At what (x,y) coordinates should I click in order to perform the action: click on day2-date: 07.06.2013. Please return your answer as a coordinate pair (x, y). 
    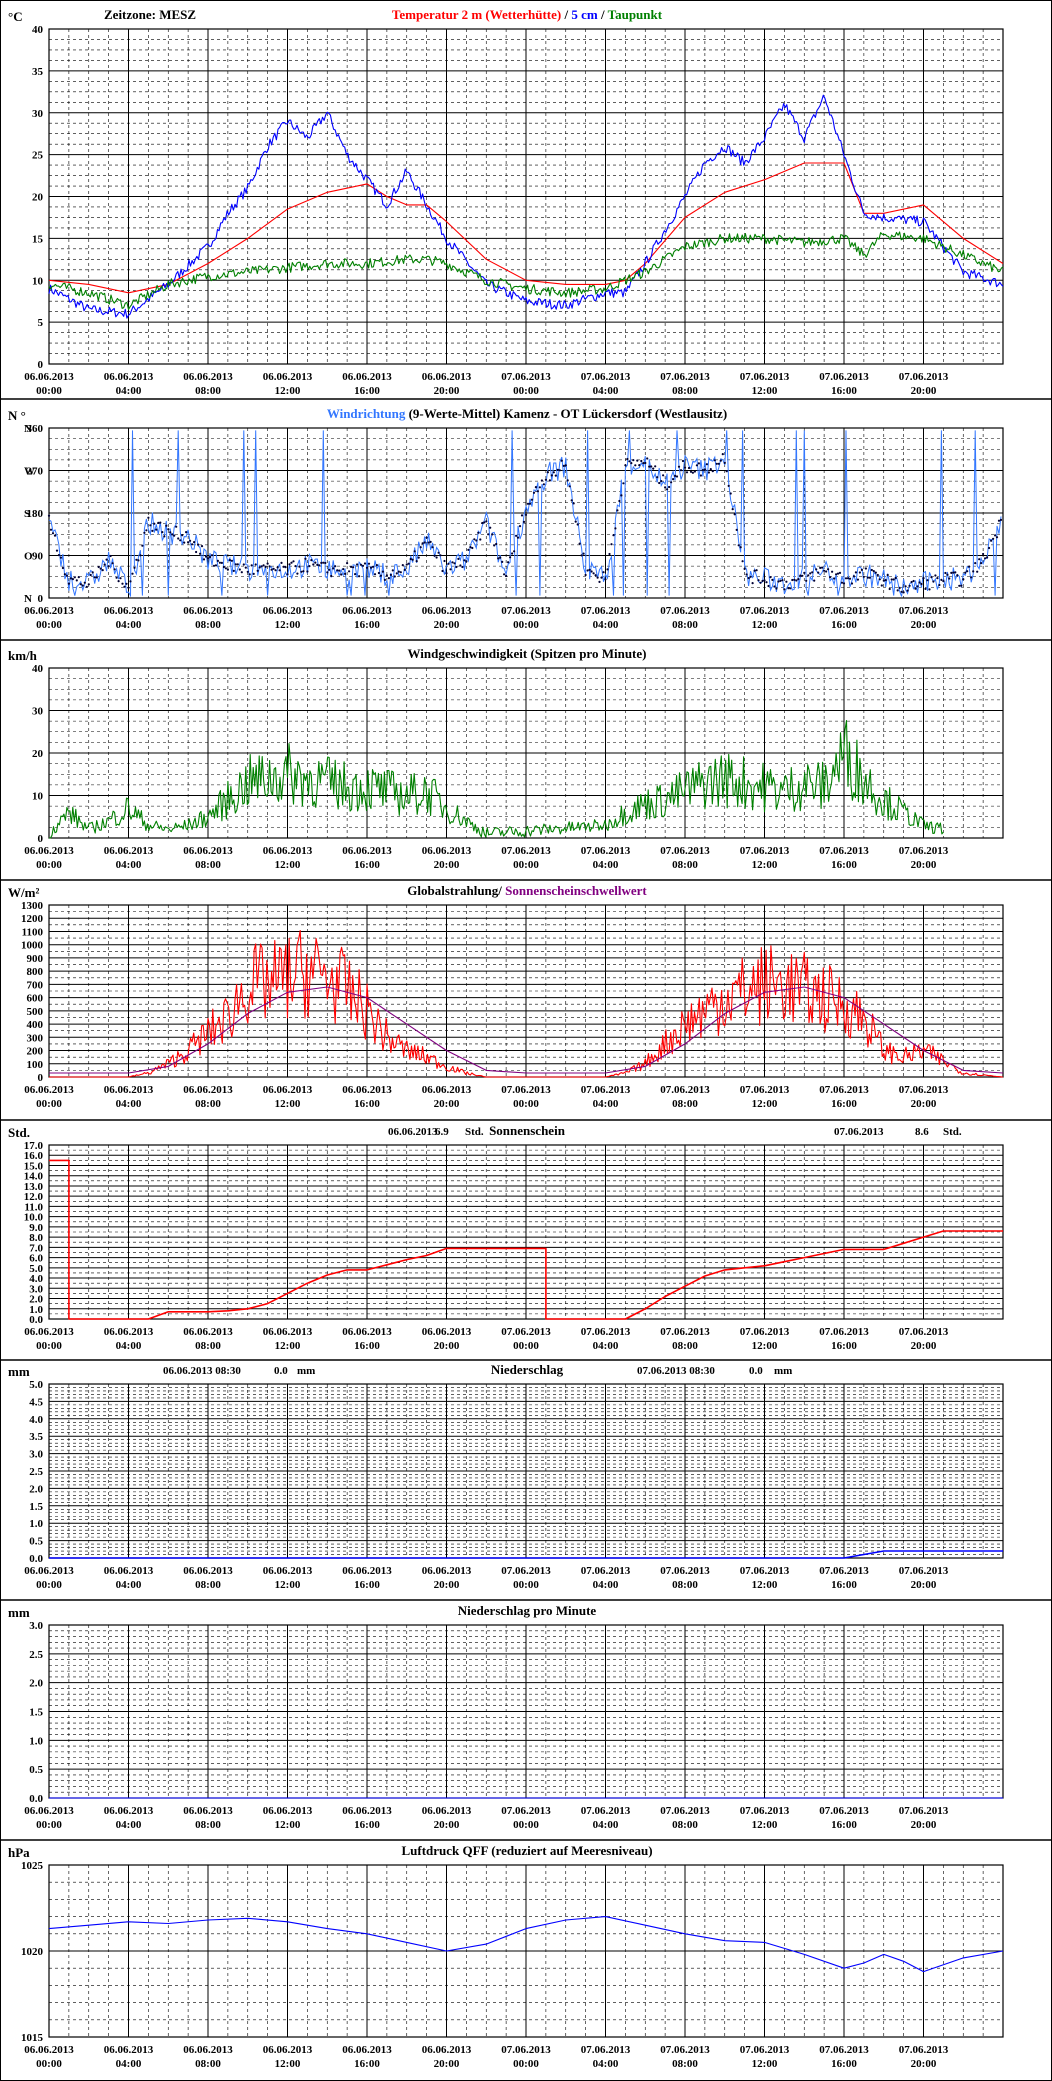
    Looking at the image, I should click on (859, 1132).